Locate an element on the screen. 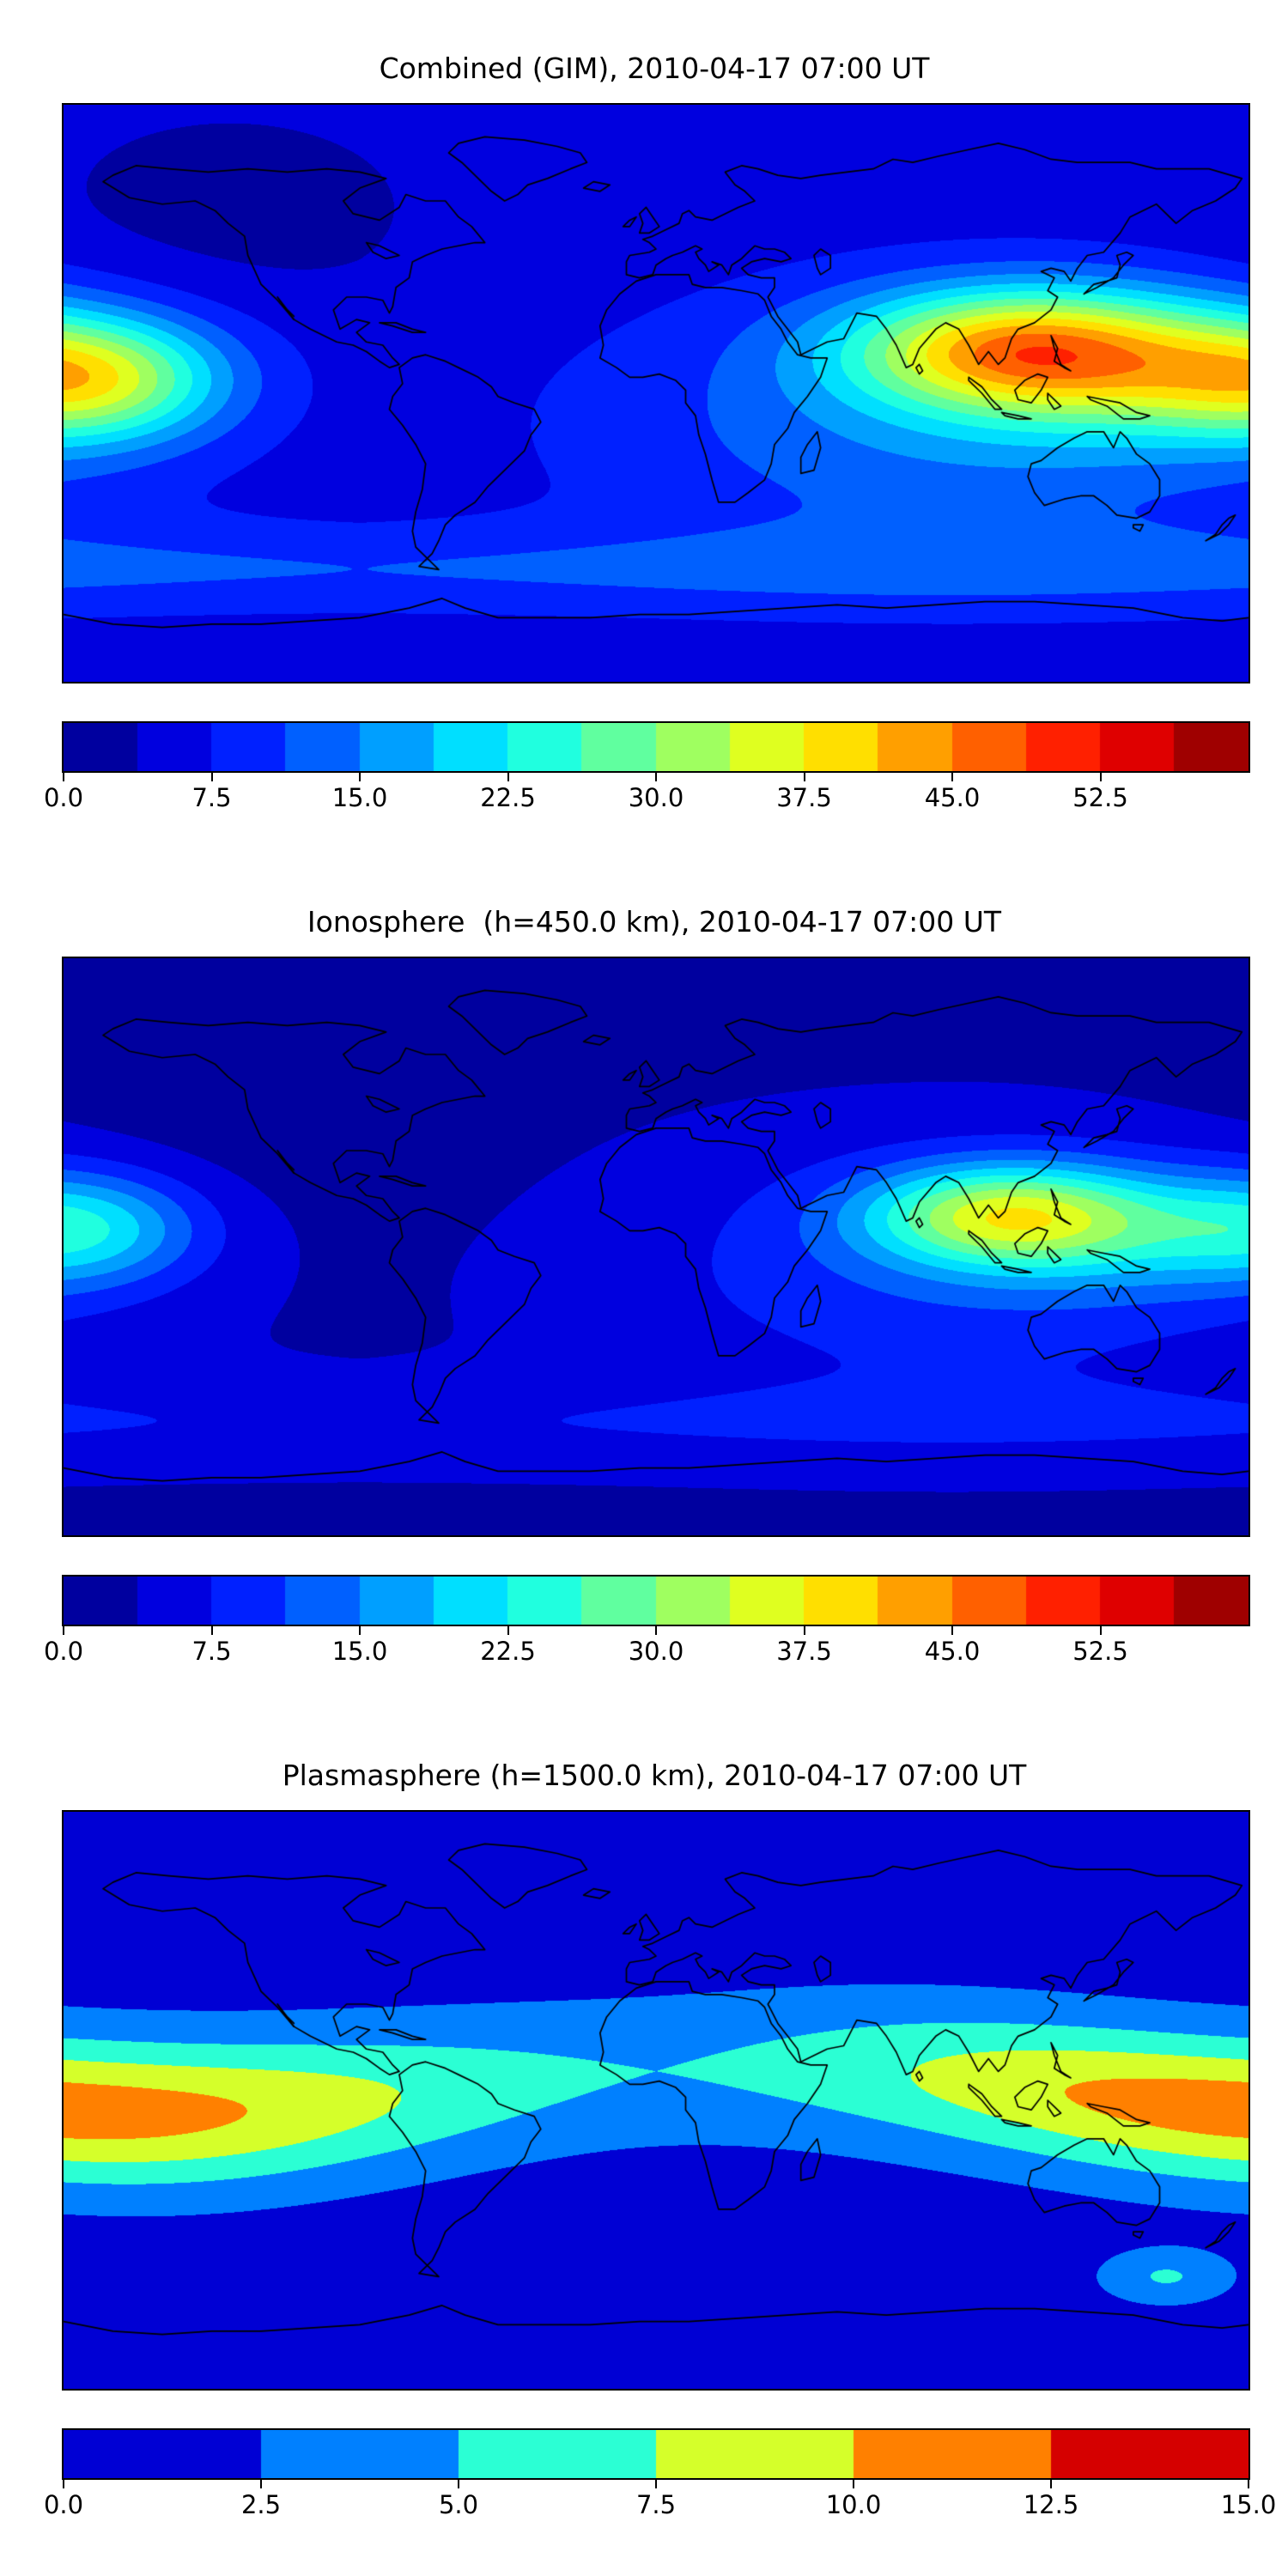  plasmasphere-colorbar-ticks: 0.0 2.5 5.0 7.5 10.0 12.5 15.0 is located at coordinates (660, 2502).